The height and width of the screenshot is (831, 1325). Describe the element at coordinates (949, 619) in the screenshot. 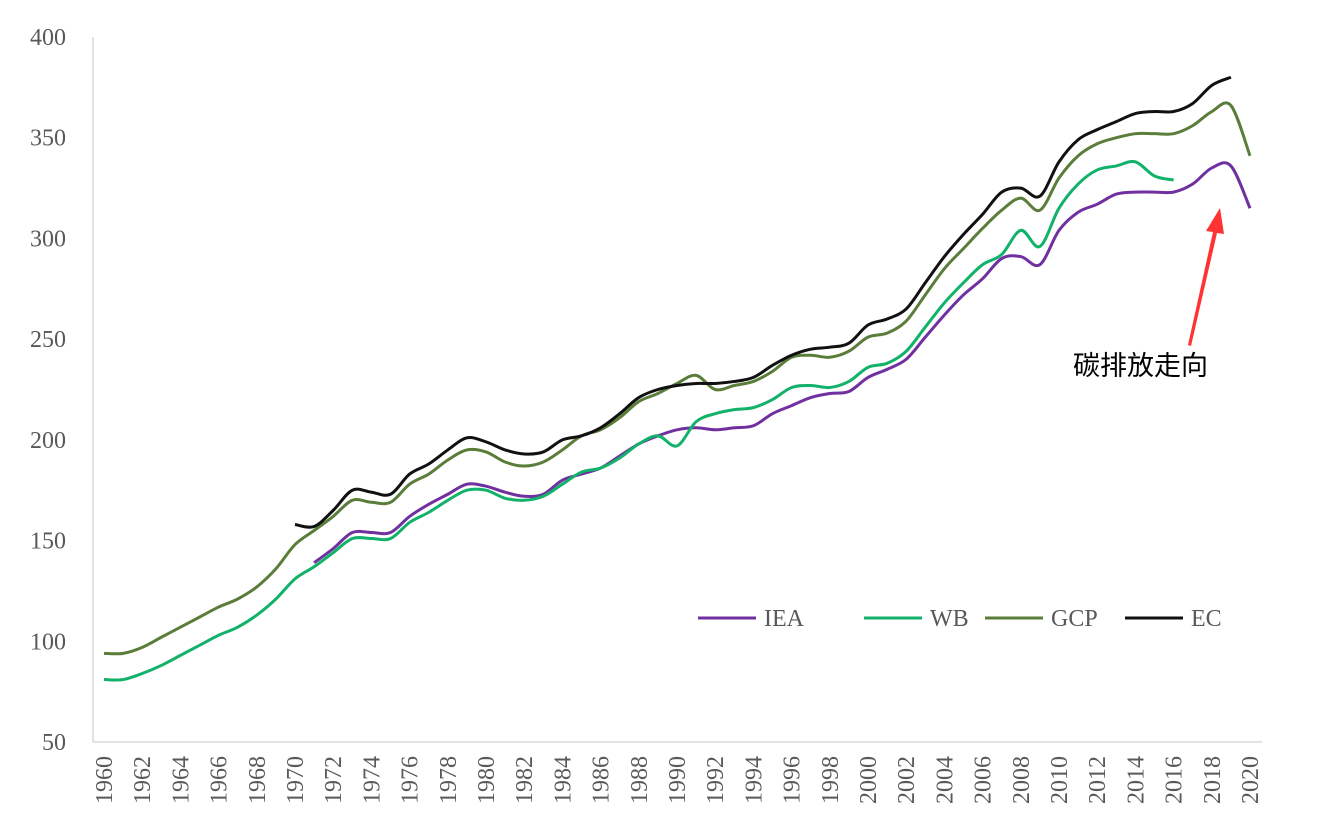

I see `legend-label: WB` at that location.